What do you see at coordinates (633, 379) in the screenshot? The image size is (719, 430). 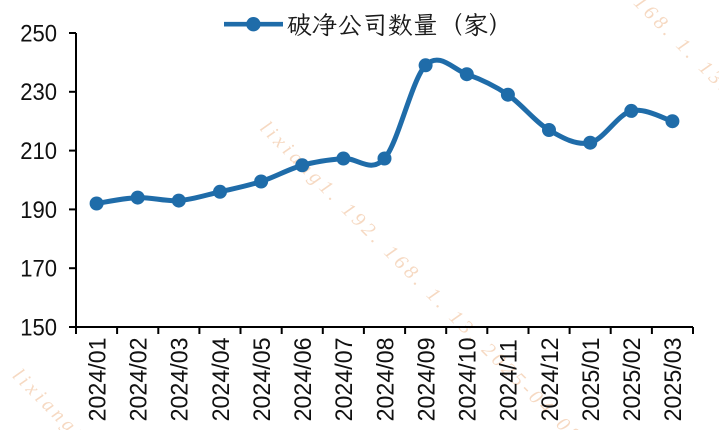 I see `svg-text: 2025/02` at bounding box center [633, 379].